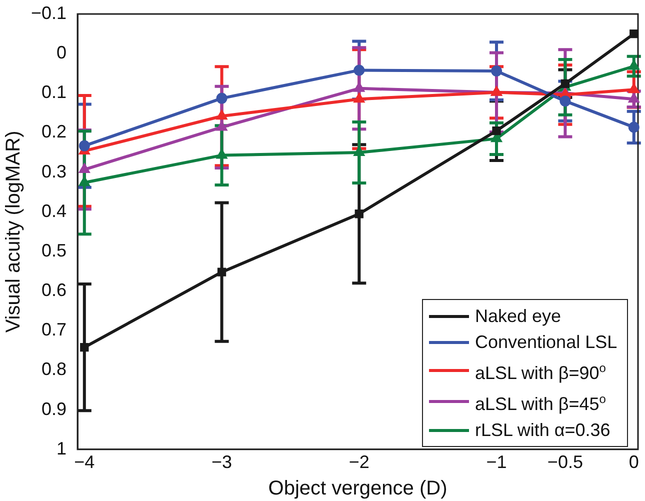  Describe the element at coordinates (359, 462) in the screenshot. I see `x-tick-label: −2` at that location.